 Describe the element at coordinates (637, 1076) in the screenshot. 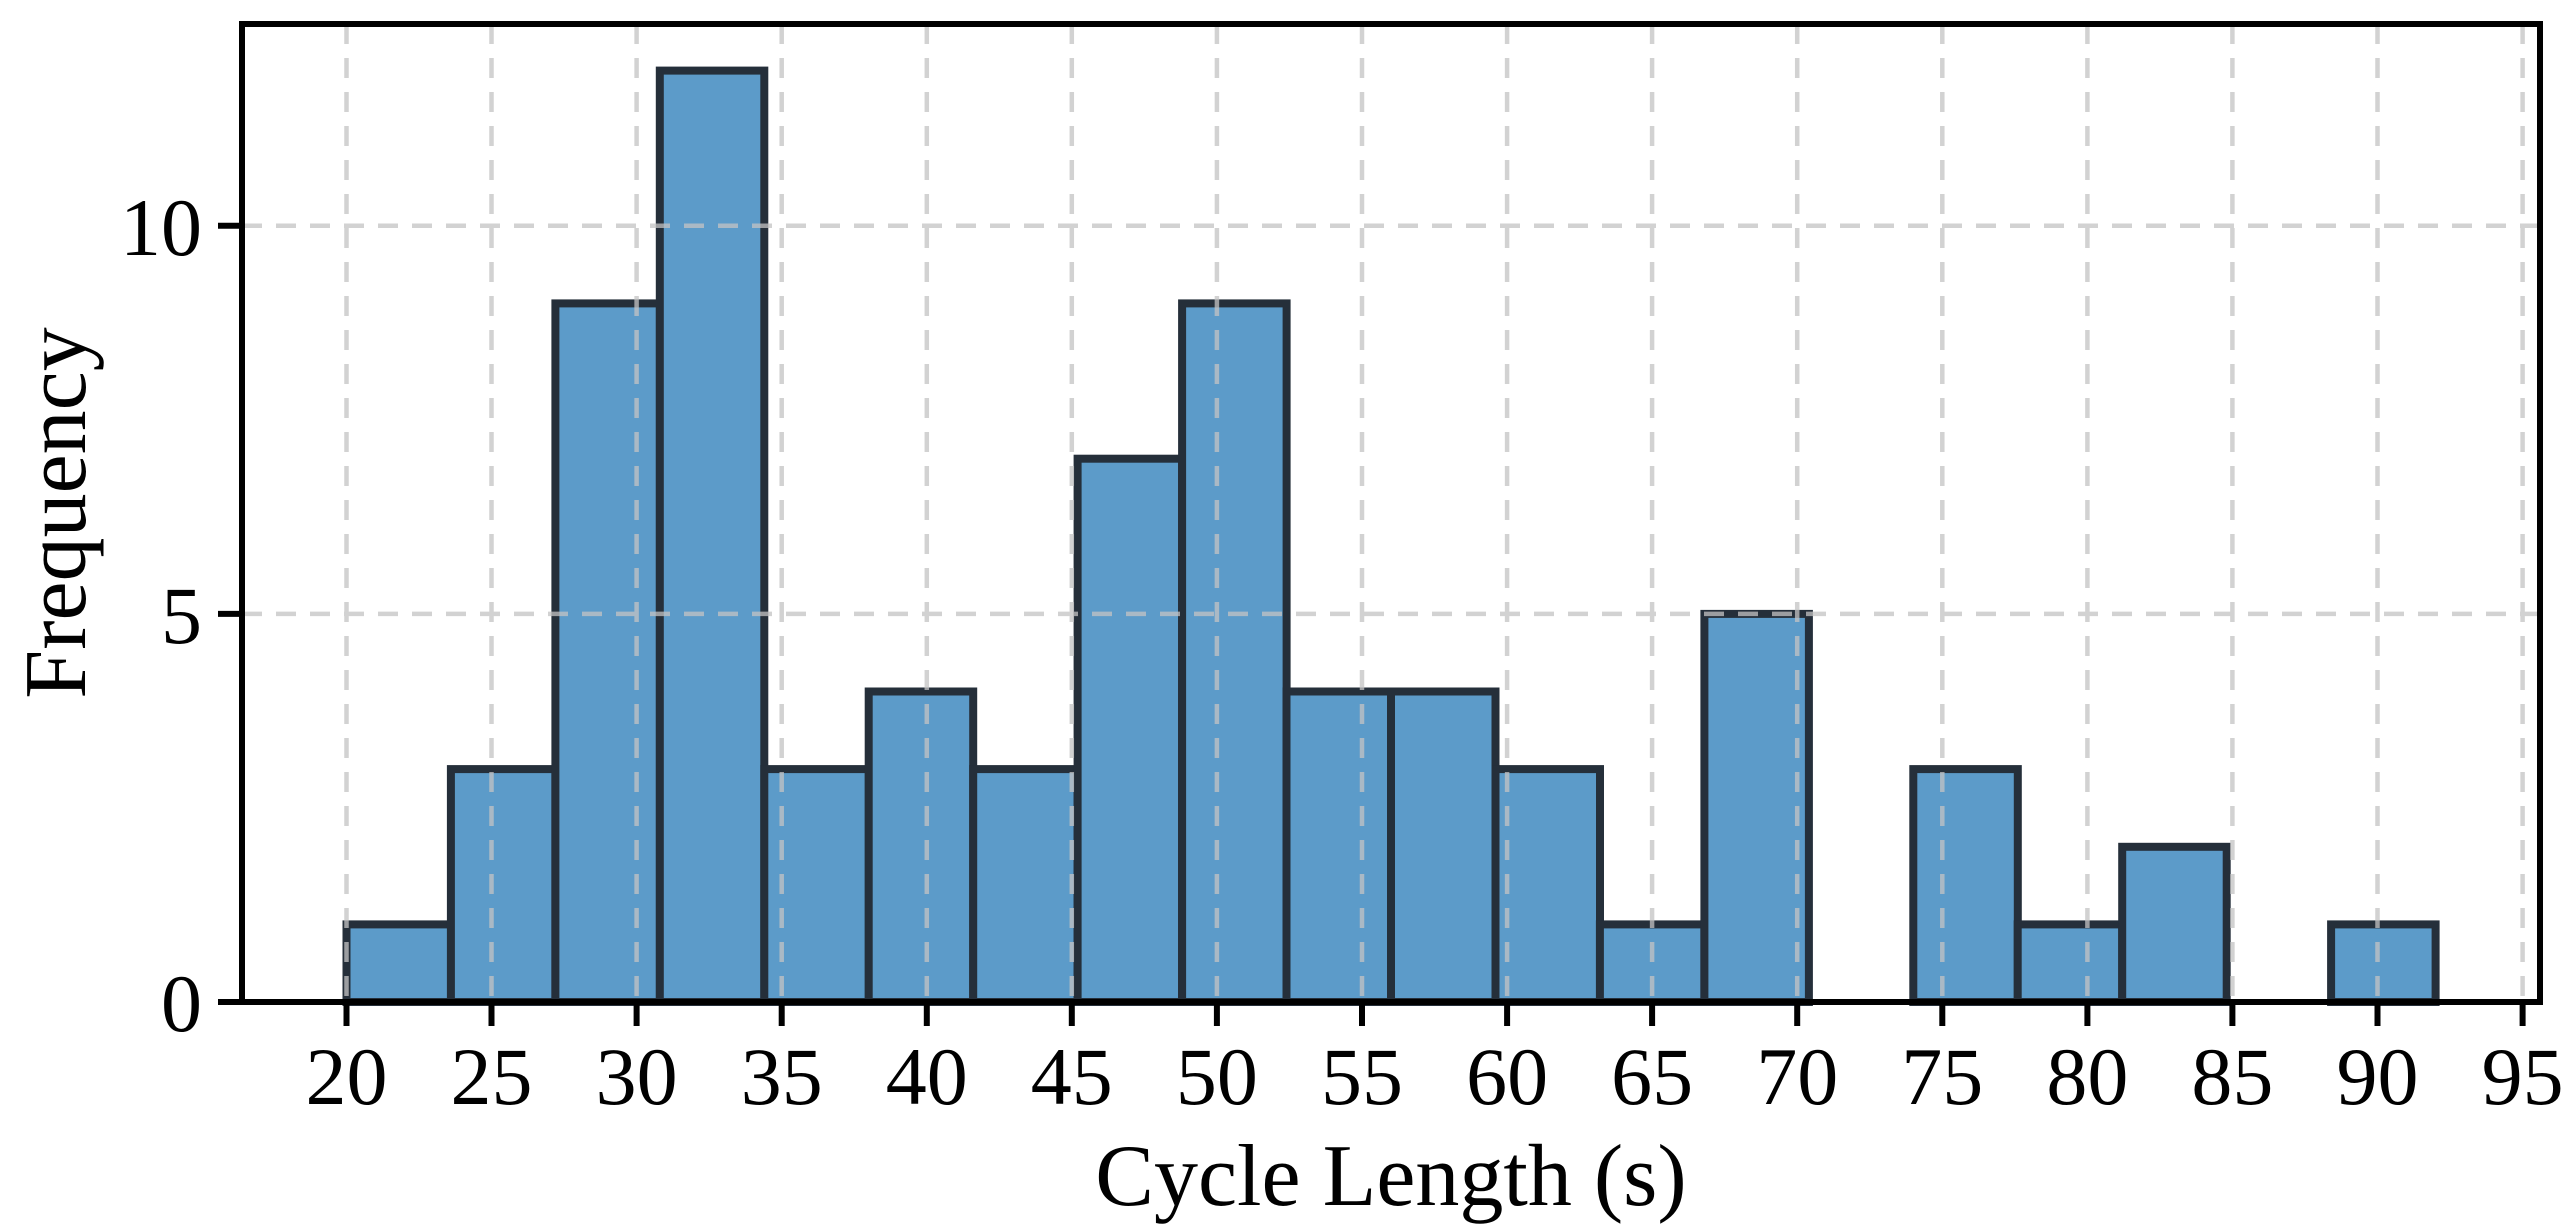

I see `x-tick-label: 30` at that location.